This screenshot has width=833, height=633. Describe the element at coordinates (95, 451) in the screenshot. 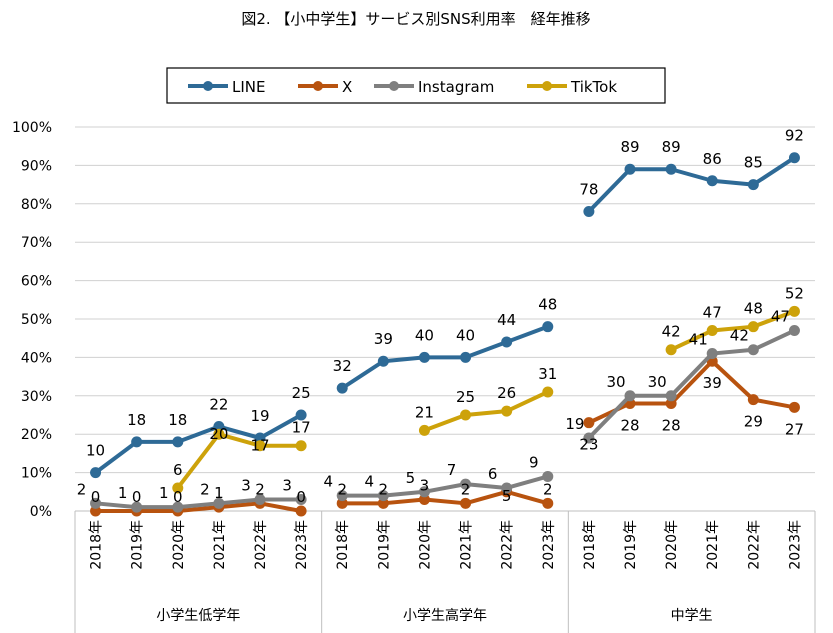

I see `data-label-line: 10` at that location.